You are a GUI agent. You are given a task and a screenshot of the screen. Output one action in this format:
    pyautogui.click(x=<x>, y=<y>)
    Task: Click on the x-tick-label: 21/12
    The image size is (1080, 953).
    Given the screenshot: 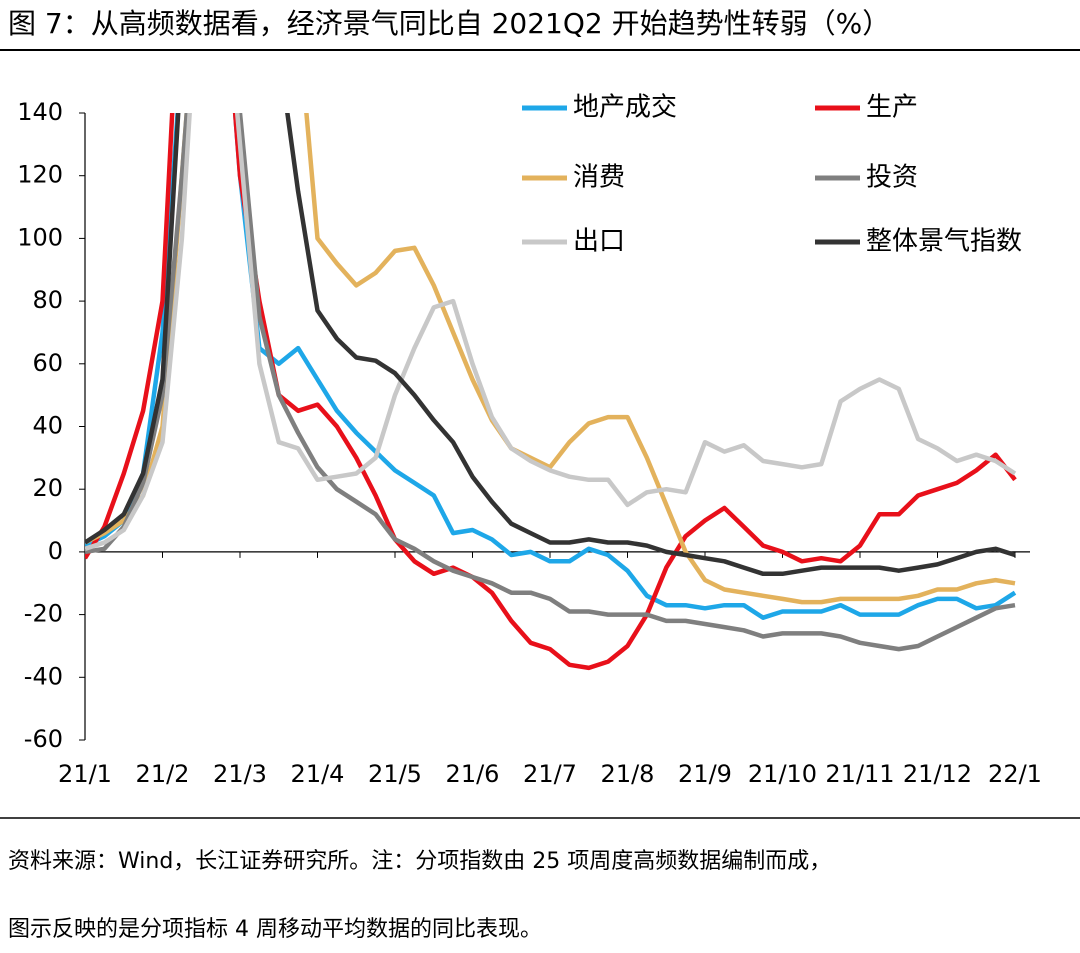 What is the action you would take?
    pyautogui.click(x=937, y=774)
    